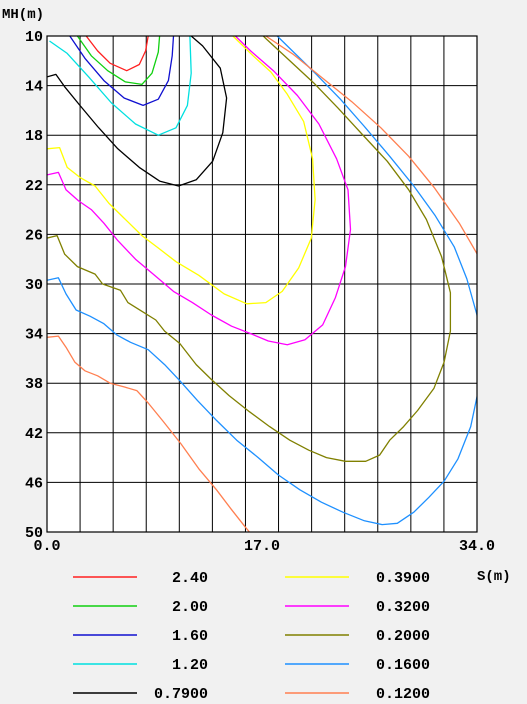  I want to click on y-tick-label: 42, so click(34, 434).